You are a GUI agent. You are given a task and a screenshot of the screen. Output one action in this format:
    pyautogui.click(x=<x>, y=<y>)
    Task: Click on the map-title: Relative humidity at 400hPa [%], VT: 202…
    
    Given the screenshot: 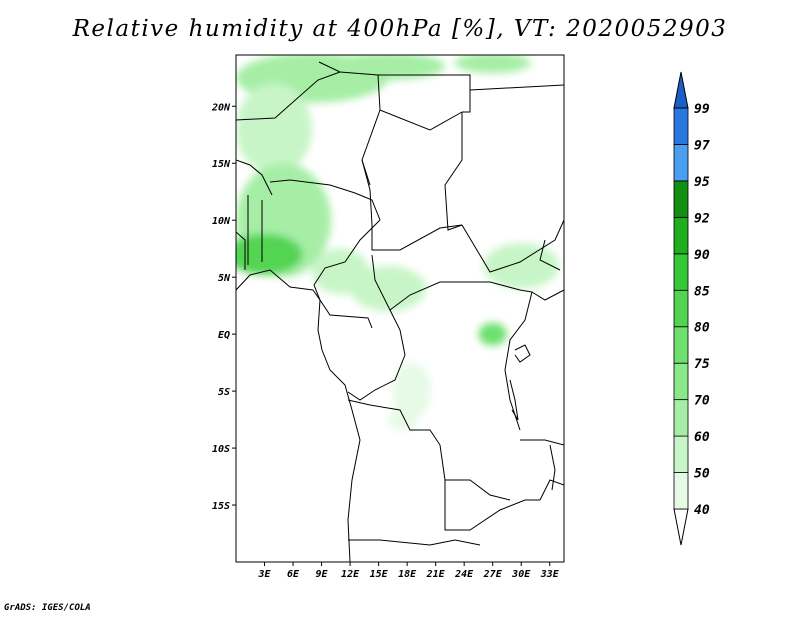 What is the action you would take?
    pyautogui.click(x=400, y=29)
    